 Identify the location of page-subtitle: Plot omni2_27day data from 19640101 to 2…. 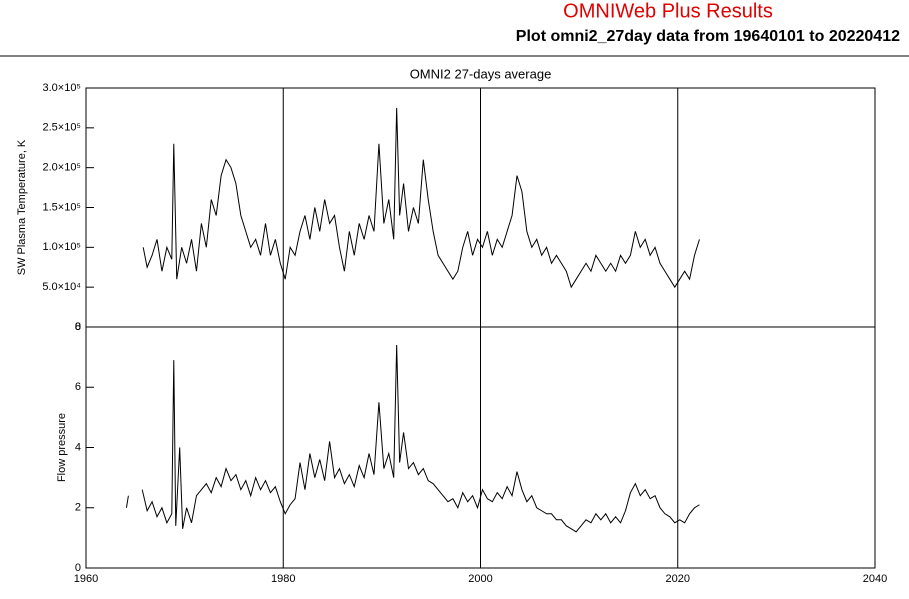
(708, 36).